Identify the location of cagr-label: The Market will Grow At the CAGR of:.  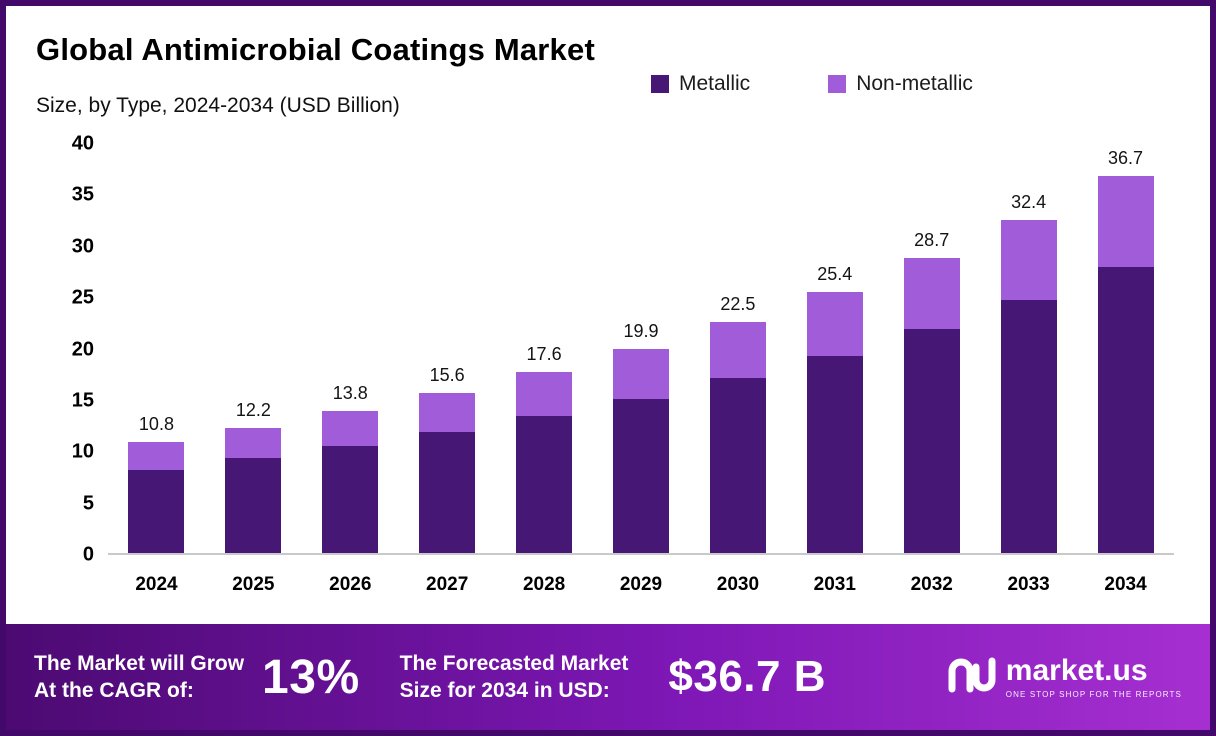
(139, 677).